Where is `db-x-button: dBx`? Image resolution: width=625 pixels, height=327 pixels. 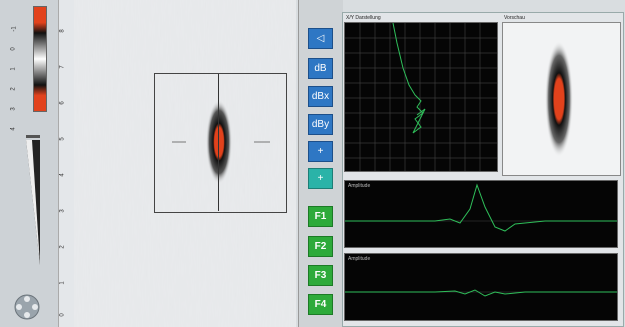
db-x-button: dBx is located at coordinates (320, 96).